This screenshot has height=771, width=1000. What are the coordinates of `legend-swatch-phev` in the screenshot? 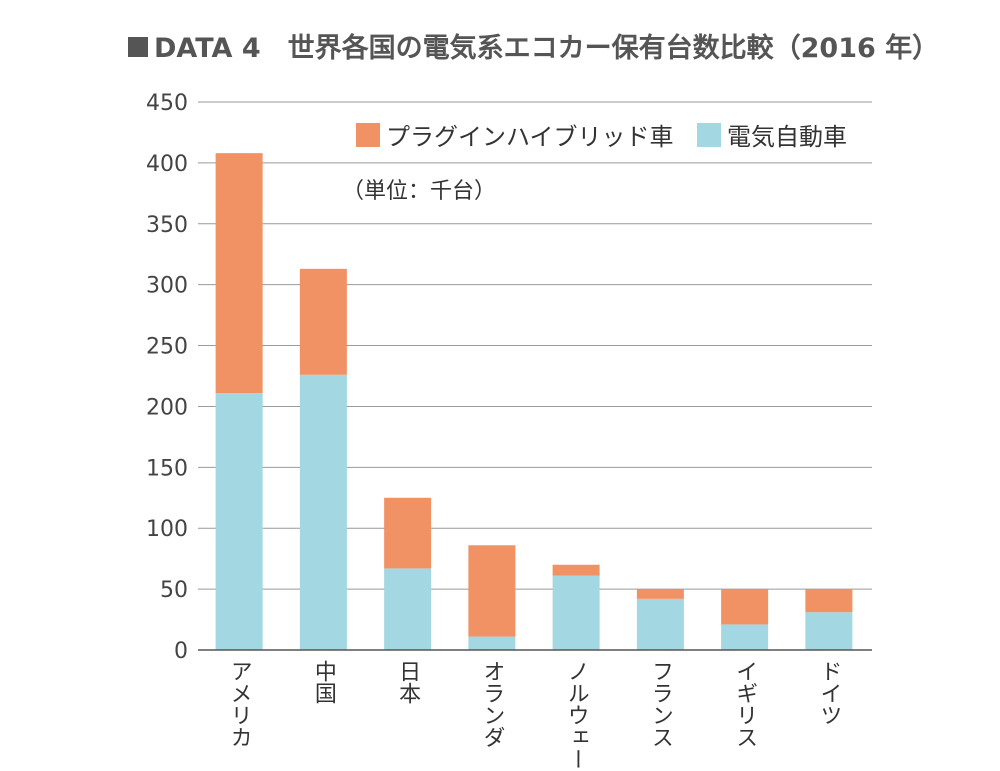 It's located at (368, 135).